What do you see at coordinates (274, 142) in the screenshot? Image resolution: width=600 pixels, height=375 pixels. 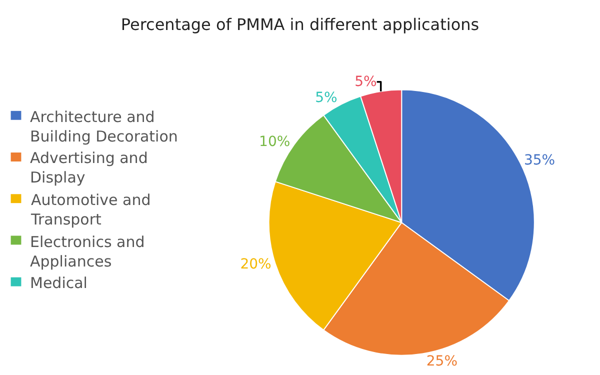 I see `data-label: 10%` at bounding box center [274, 142].